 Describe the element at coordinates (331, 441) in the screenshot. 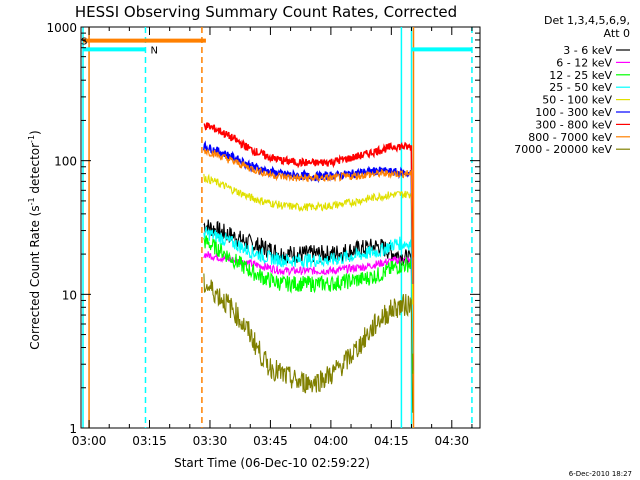

I see `x-tick-label-4: 04:00` at that location.